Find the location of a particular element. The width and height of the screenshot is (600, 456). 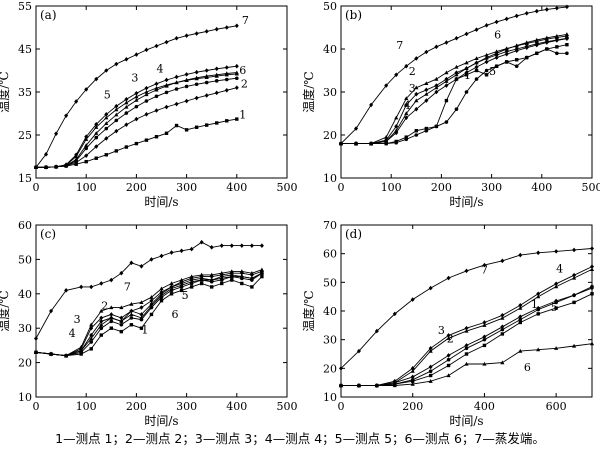

y-tick-label: 10 is located at coordinates (25, 397).